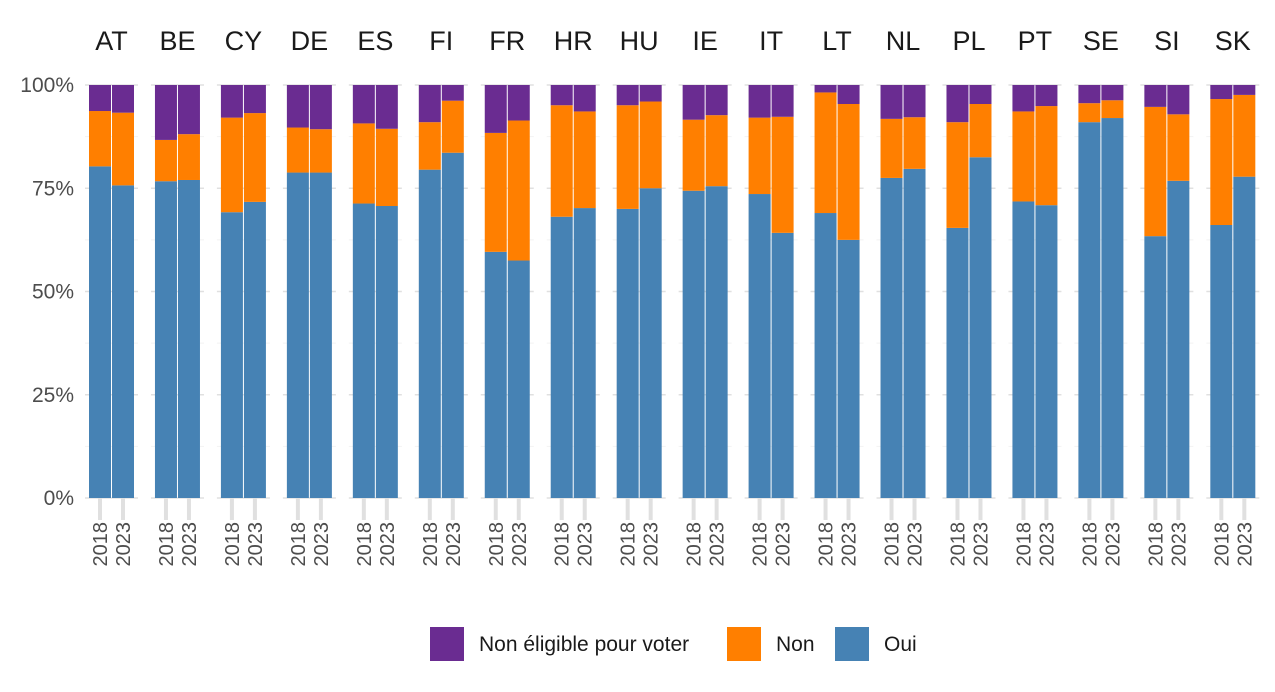 This screenshot has height=692, width=1275. I want to click on facet-label: HU, so click(639, 41).